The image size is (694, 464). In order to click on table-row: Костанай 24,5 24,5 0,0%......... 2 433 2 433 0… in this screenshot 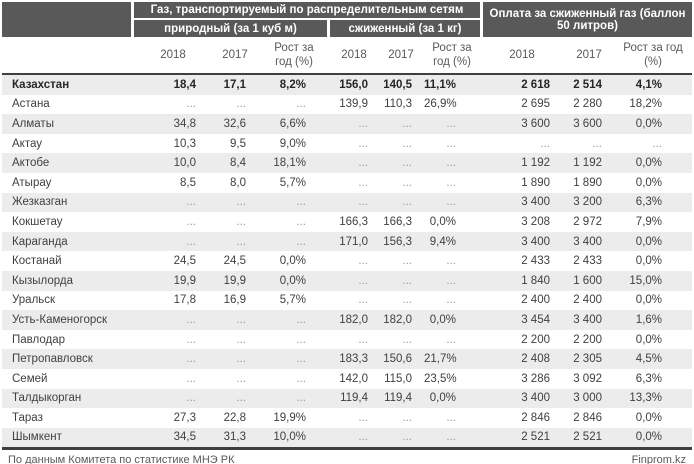, I will do `click(347, 261)`.